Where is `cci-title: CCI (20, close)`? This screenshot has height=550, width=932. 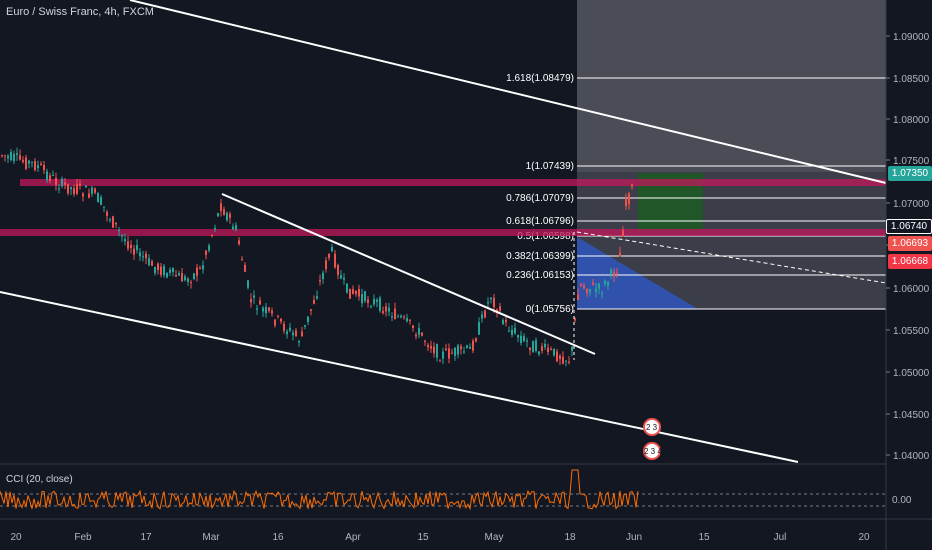
cci-title: CCI (20, close) is located at coordinates (39, 479).